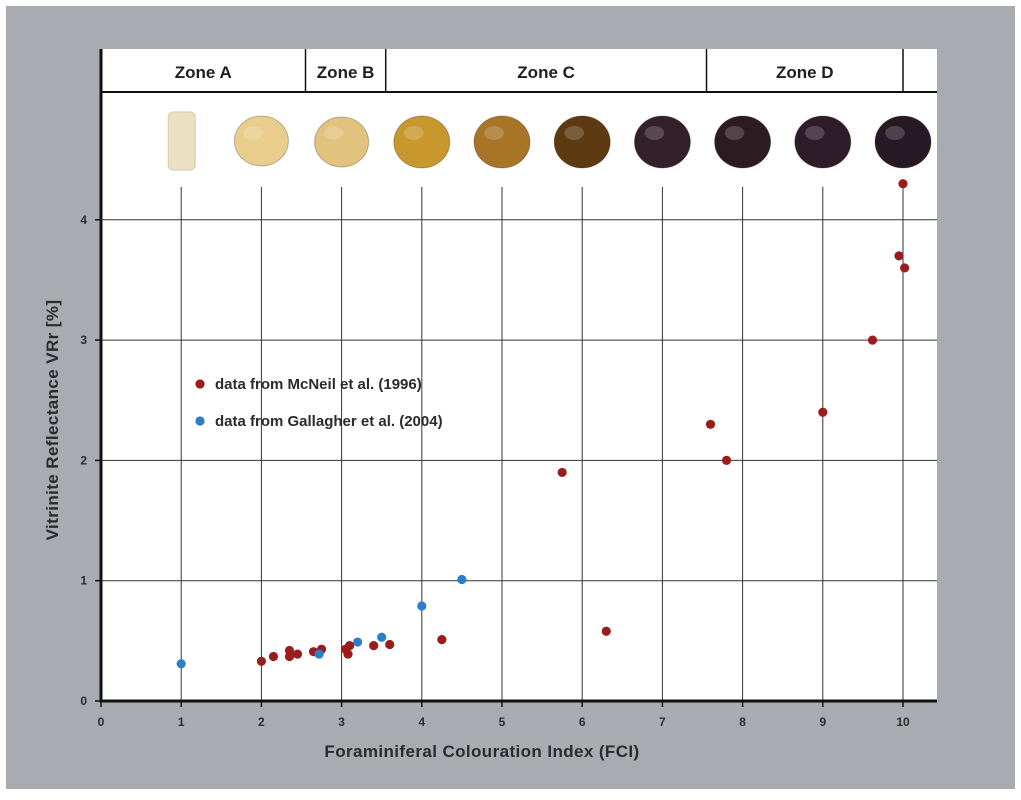 The width and height of the screenshot is (1021, 800). Describe the element at coordinates (341, 722) in the screenshot. I see `x-tick-label: 3` at that location.